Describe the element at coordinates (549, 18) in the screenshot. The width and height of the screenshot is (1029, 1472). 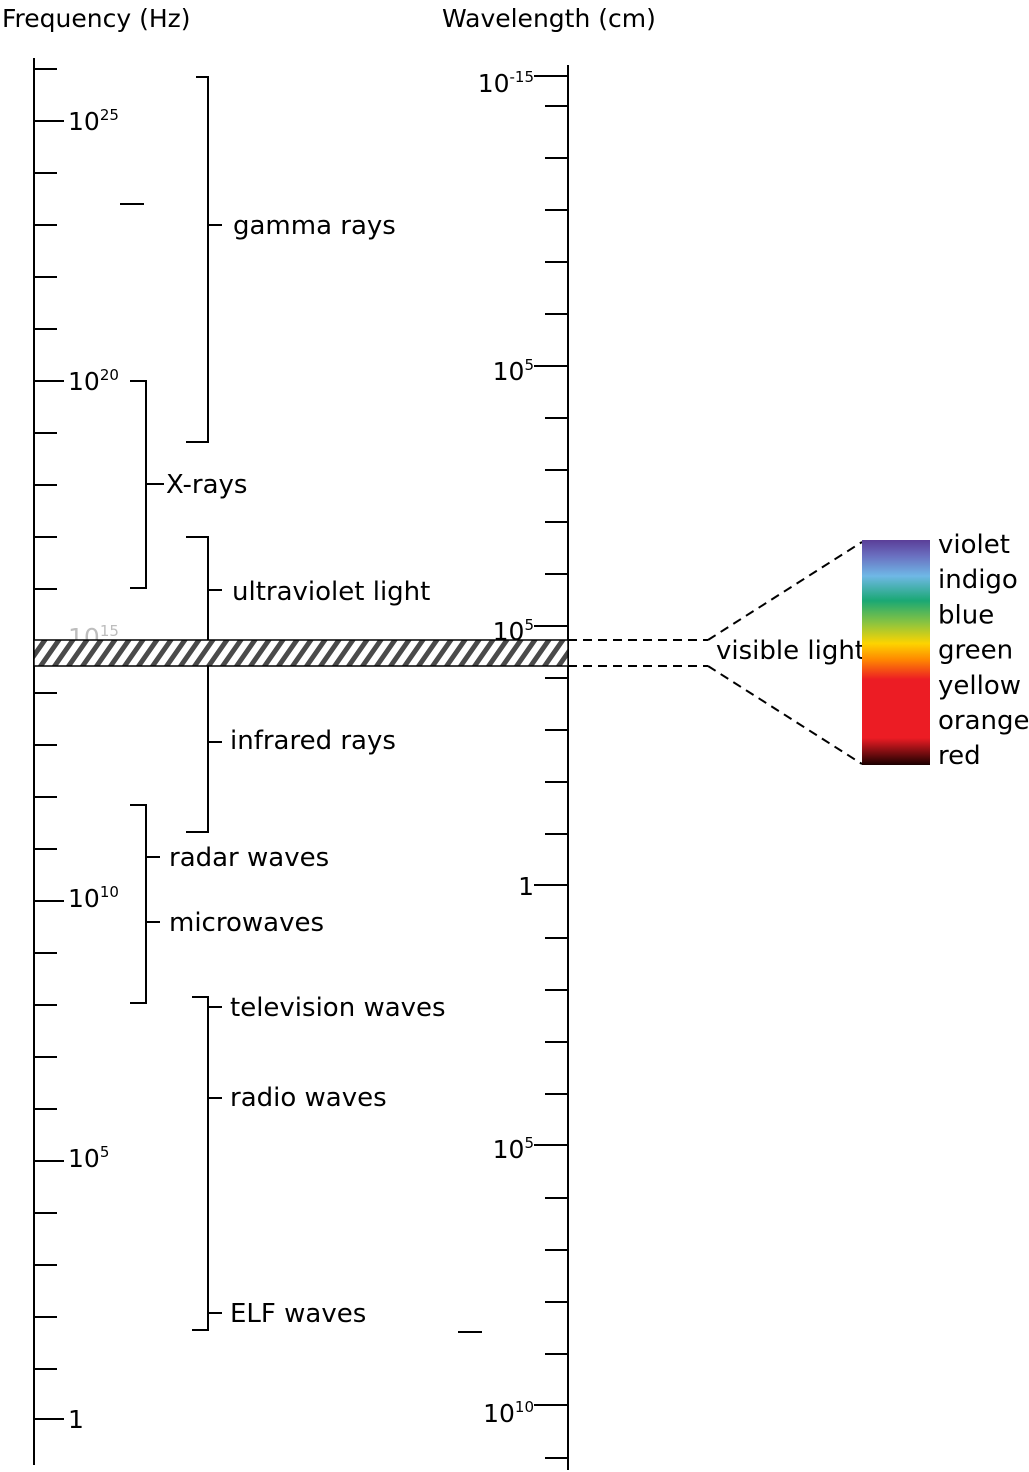
I see `wavelength-axis-title: Wavelength (cm)` at that location.